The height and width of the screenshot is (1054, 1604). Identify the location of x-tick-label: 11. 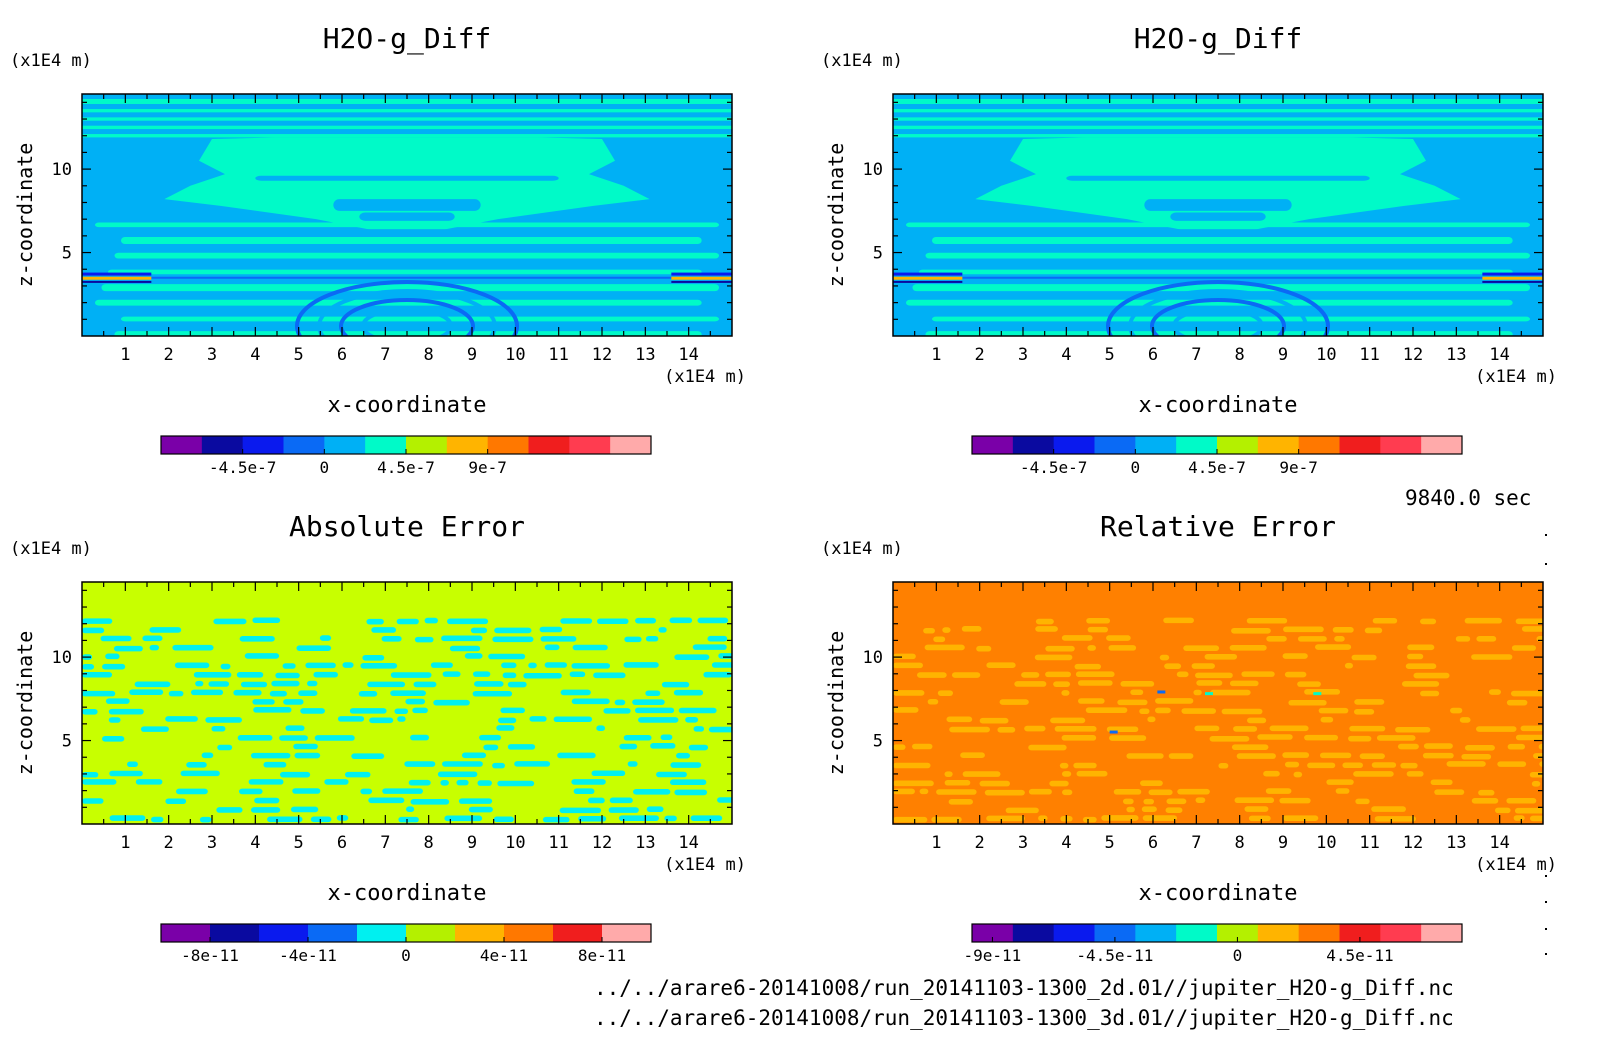
(1369, 355).